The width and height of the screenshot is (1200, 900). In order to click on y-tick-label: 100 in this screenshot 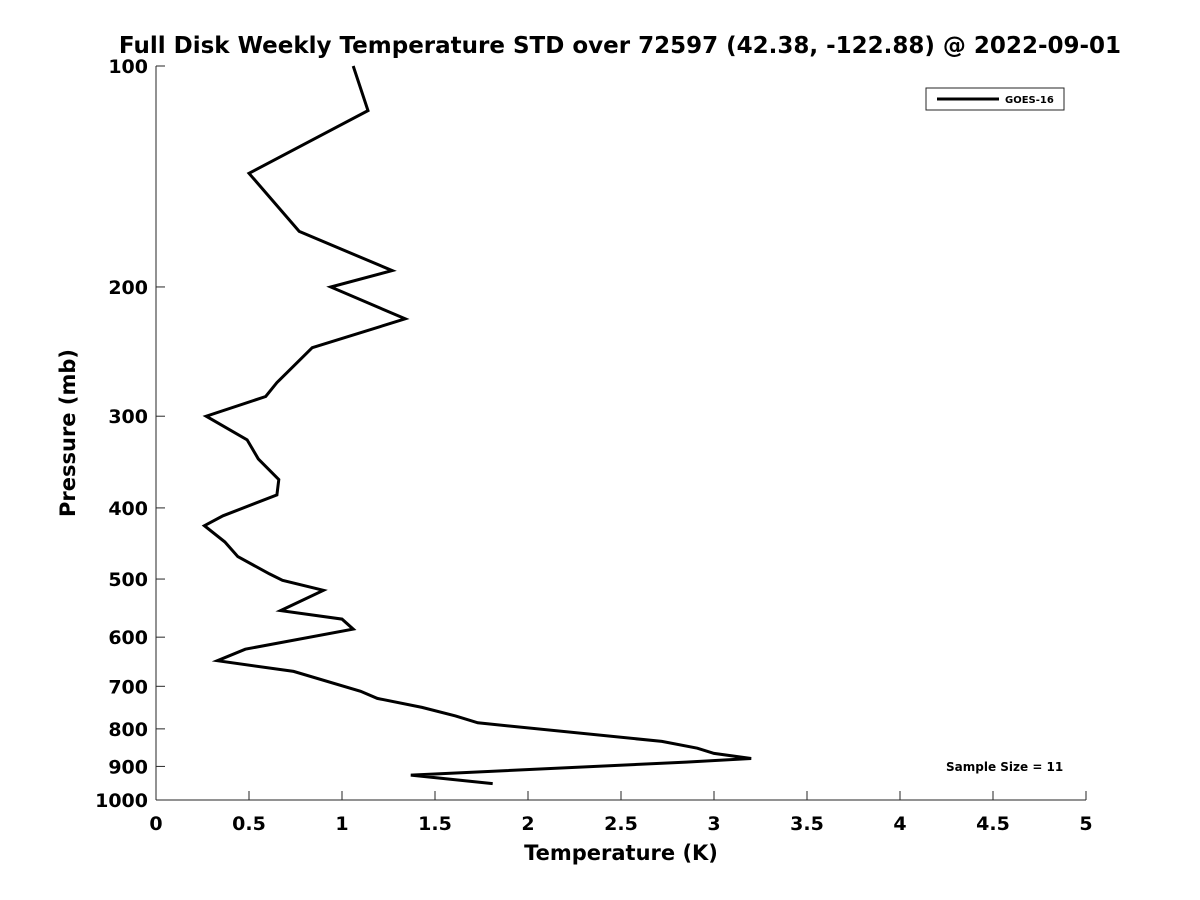, I will do `click(128, 67)`.